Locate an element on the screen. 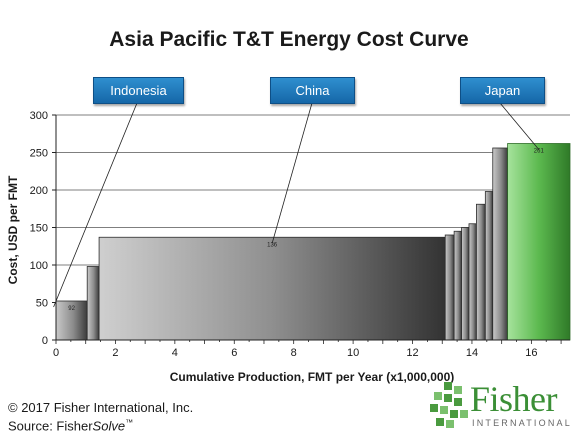 Image resolution: width=578 pixels, height=439 pixels. bar-data-label: 92 is located at coordinates (71, 309).